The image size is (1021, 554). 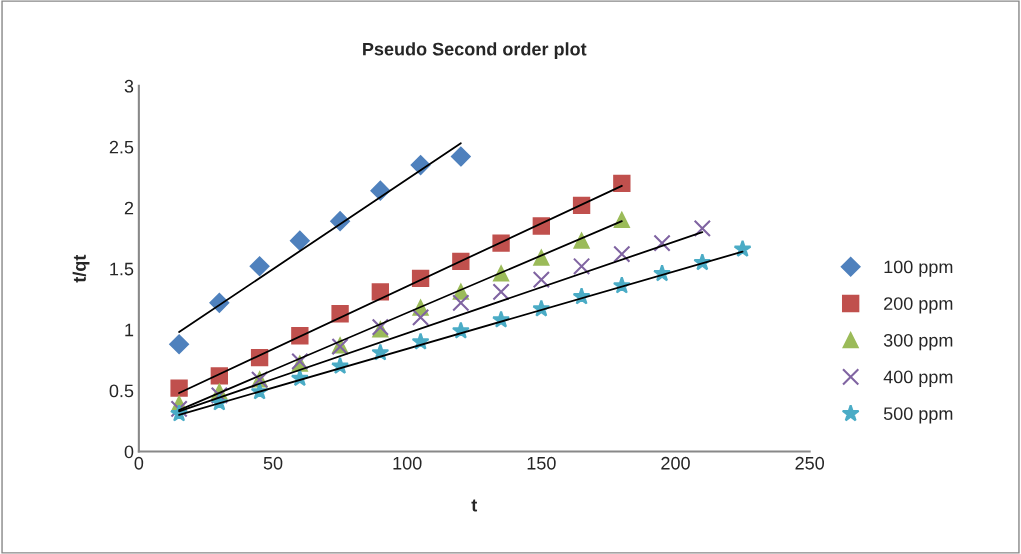 What do you see at coordinates (129, 86) in the screenshot?
I see `y-tick-label: 3` at bounding box center [129, 86].